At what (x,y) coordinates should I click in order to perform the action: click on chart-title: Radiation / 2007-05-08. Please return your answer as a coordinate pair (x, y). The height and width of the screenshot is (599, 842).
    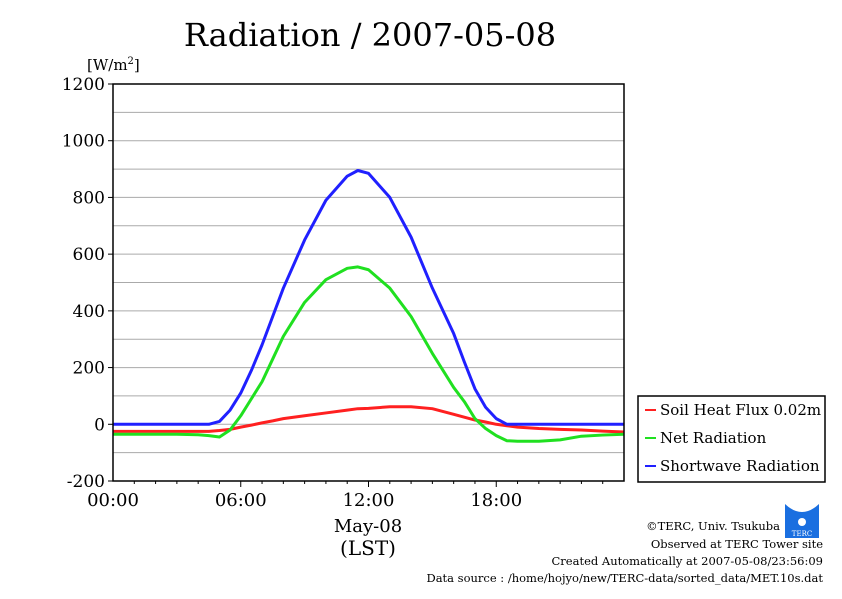
    Looking at the image, I should click on (370, 35).